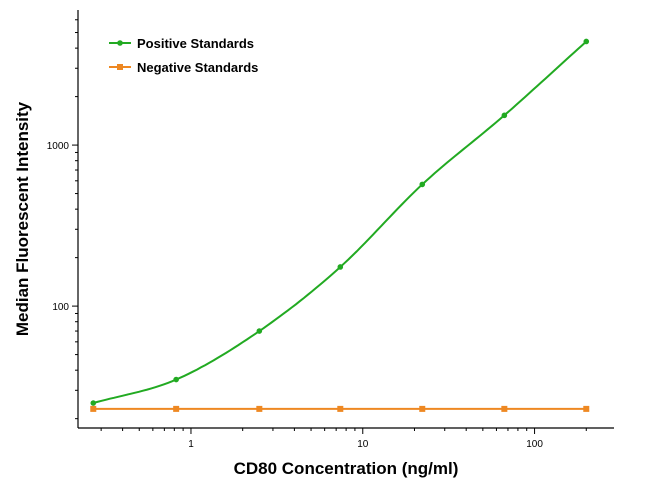 Image resolution: width=650 pixels, height=495 pixels. I want to click on legend-item: Positive Standards, so click(181, 43).